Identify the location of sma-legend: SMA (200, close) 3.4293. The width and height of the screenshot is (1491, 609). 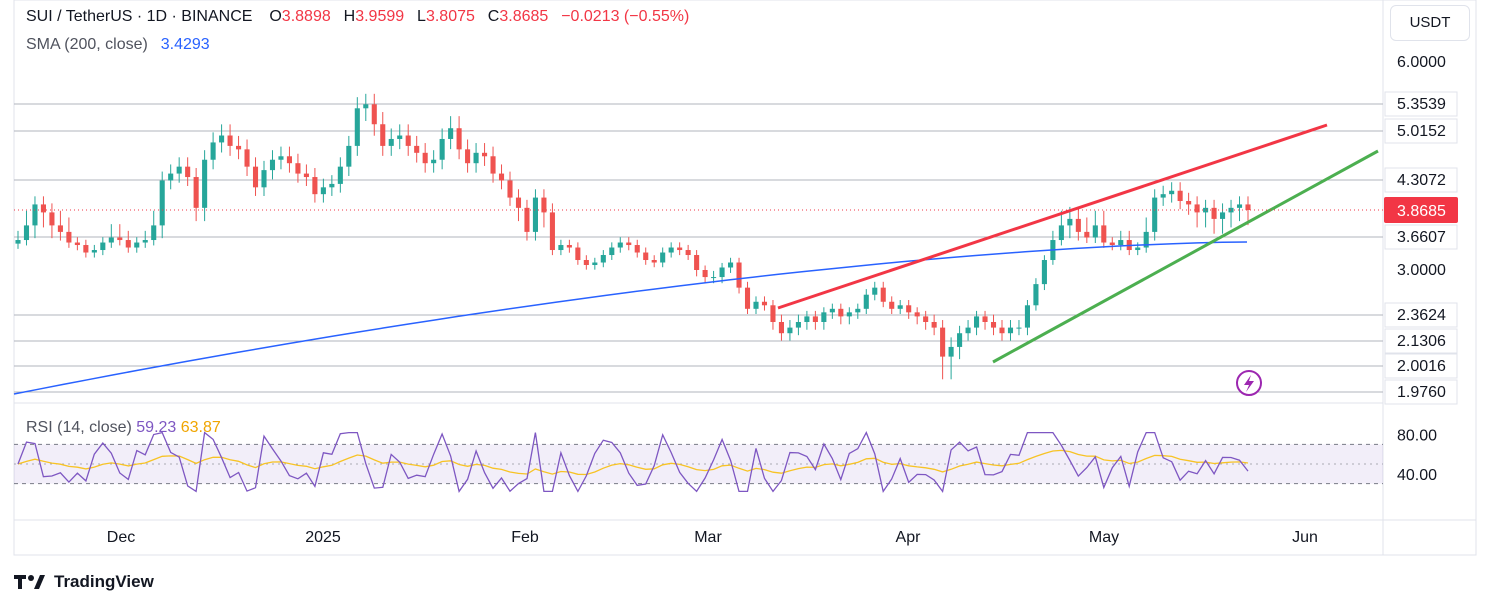
(118, 45).